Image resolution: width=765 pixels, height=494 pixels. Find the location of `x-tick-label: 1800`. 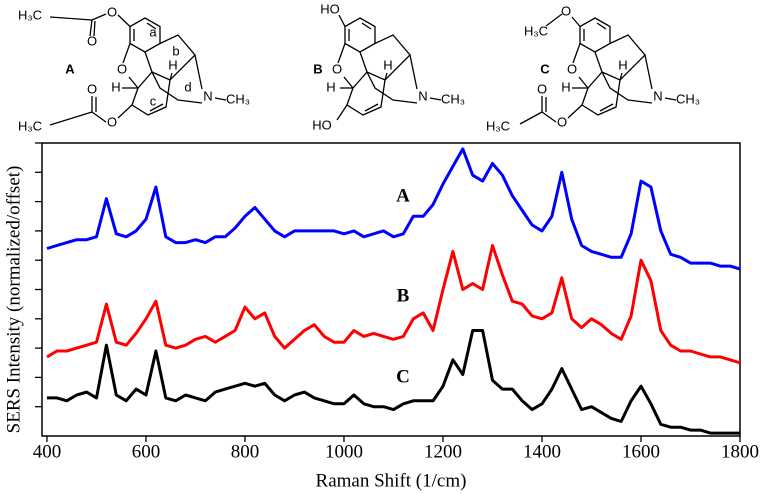

x-tick-label: 1800 is located at coordinates (740, 451).